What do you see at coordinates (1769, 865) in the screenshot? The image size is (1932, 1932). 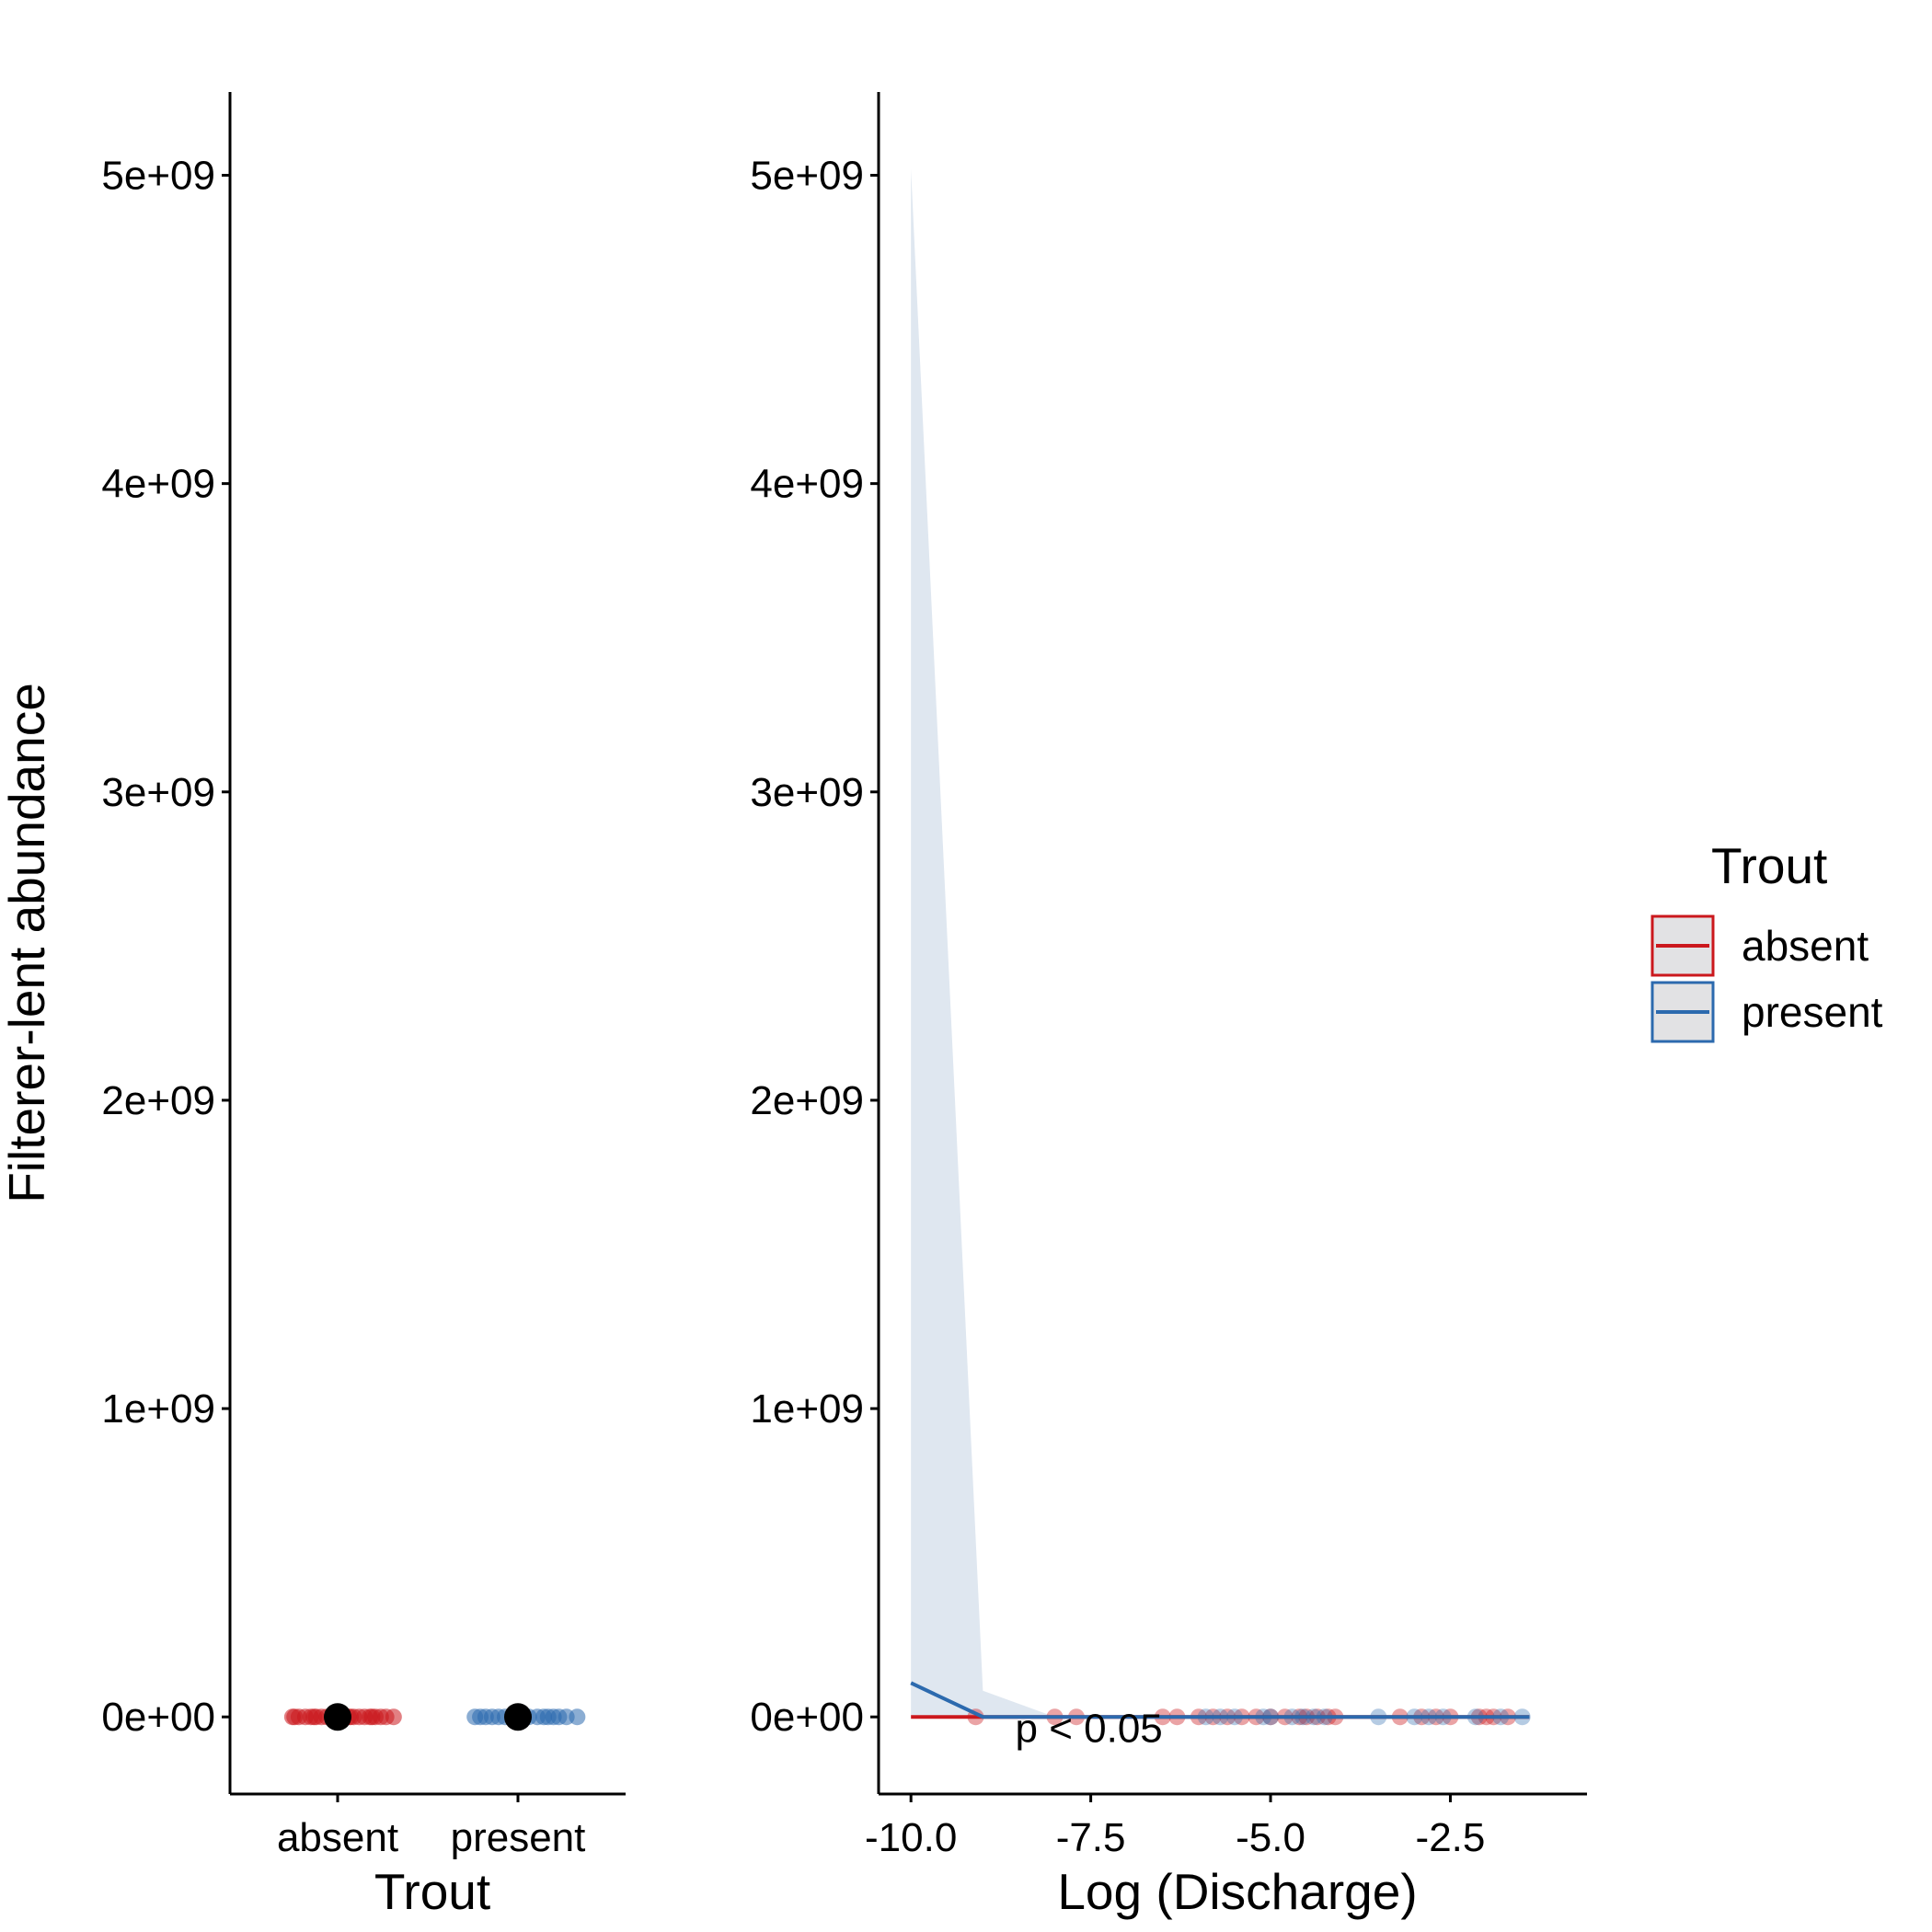 I see `legend-title: Trout` at bounding box center [1769, 865].